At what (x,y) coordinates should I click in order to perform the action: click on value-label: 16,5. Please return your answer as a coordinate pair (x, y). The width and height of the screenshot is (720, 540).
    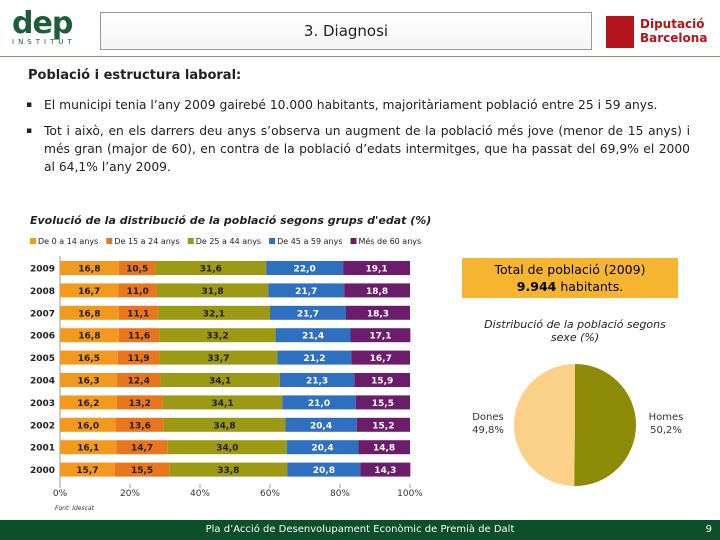
    Looking at the image, I should click on (89, 359).